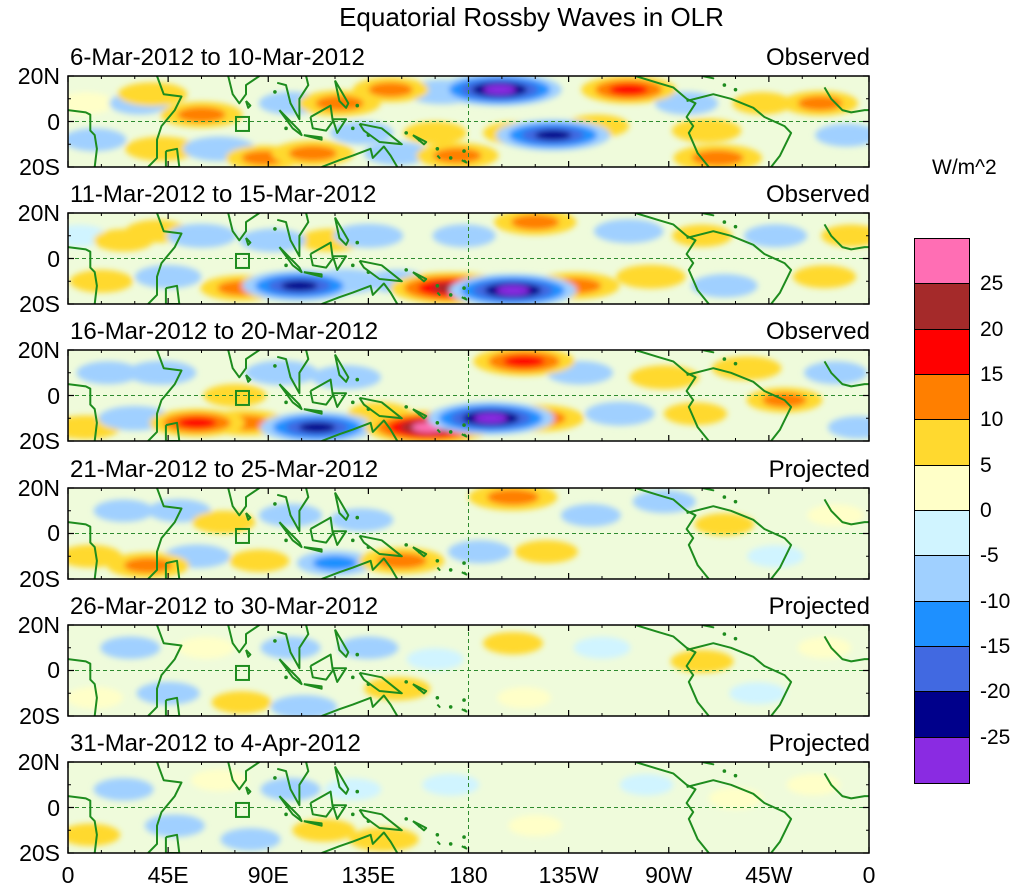 This screenshot has width=1021, height=890. Describe the element at coordinates (53, 121) in the screenshot. I see `lat-tick-label: 0` at that location.